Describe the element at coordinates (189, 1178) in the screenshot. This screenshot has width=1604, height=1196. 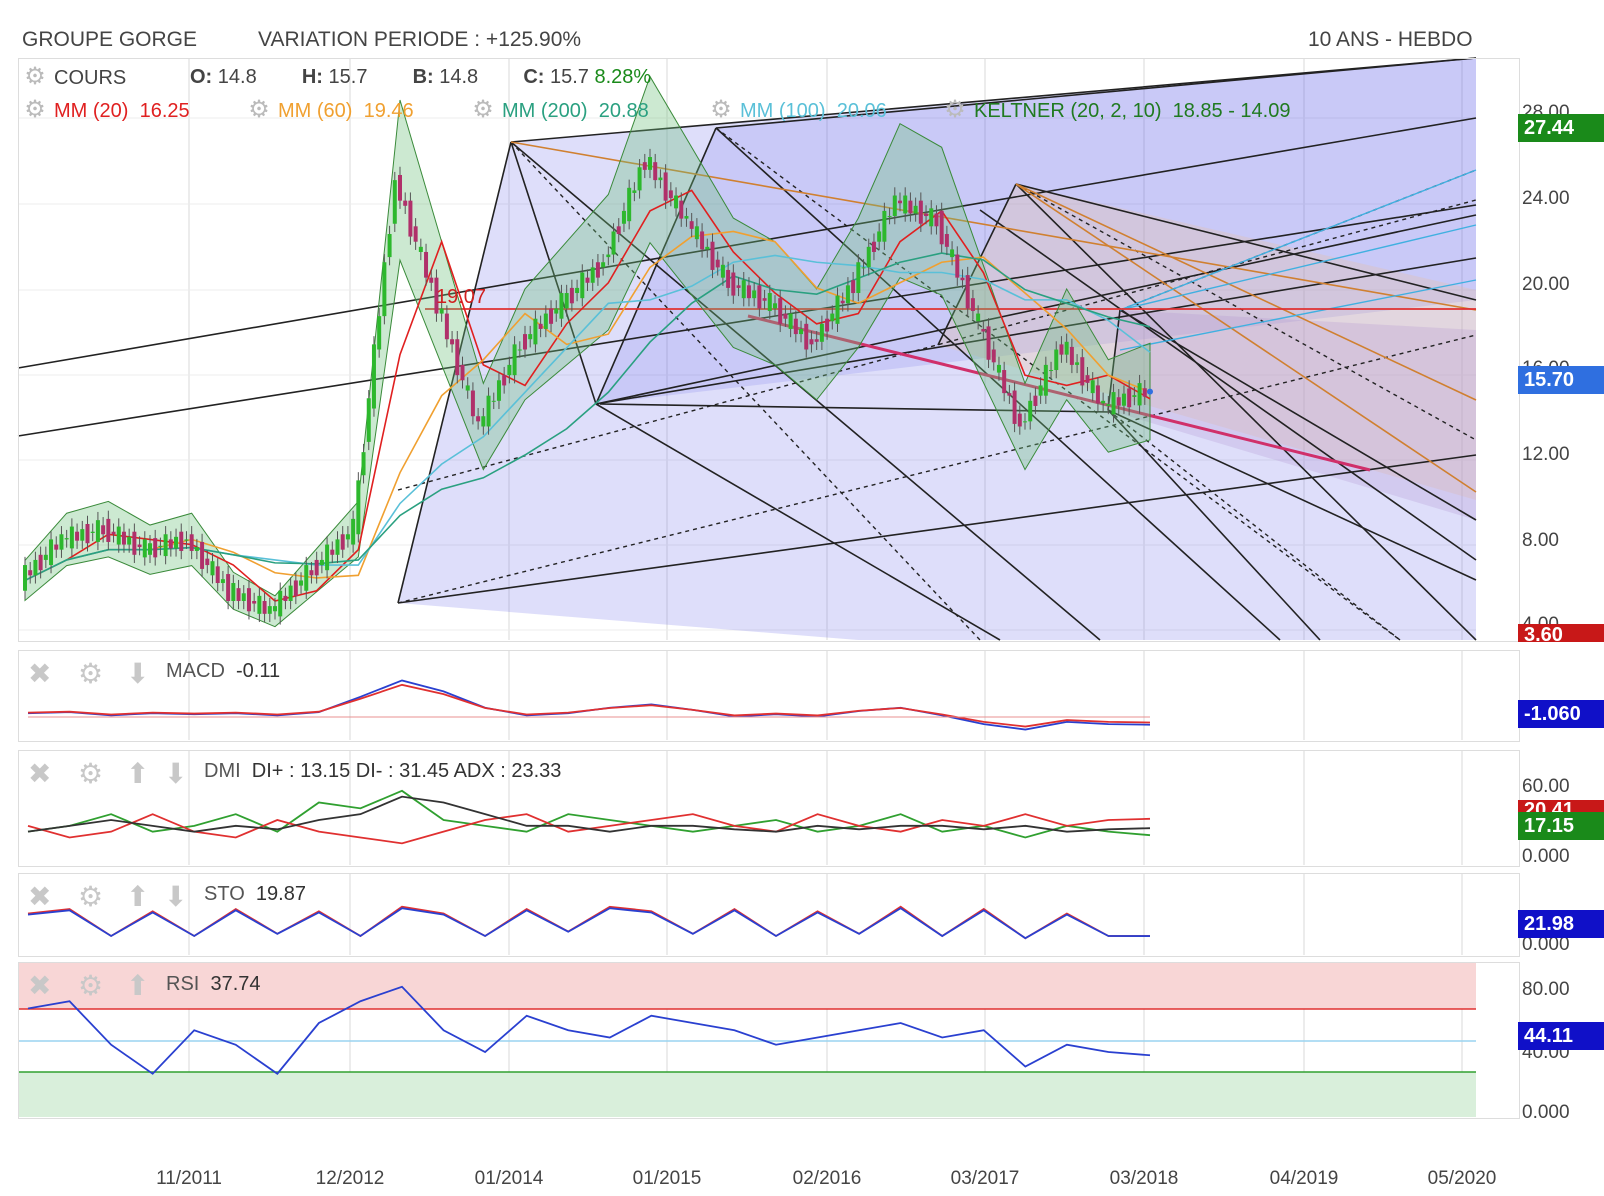
I see `x-tick: 11/2011` at that location.